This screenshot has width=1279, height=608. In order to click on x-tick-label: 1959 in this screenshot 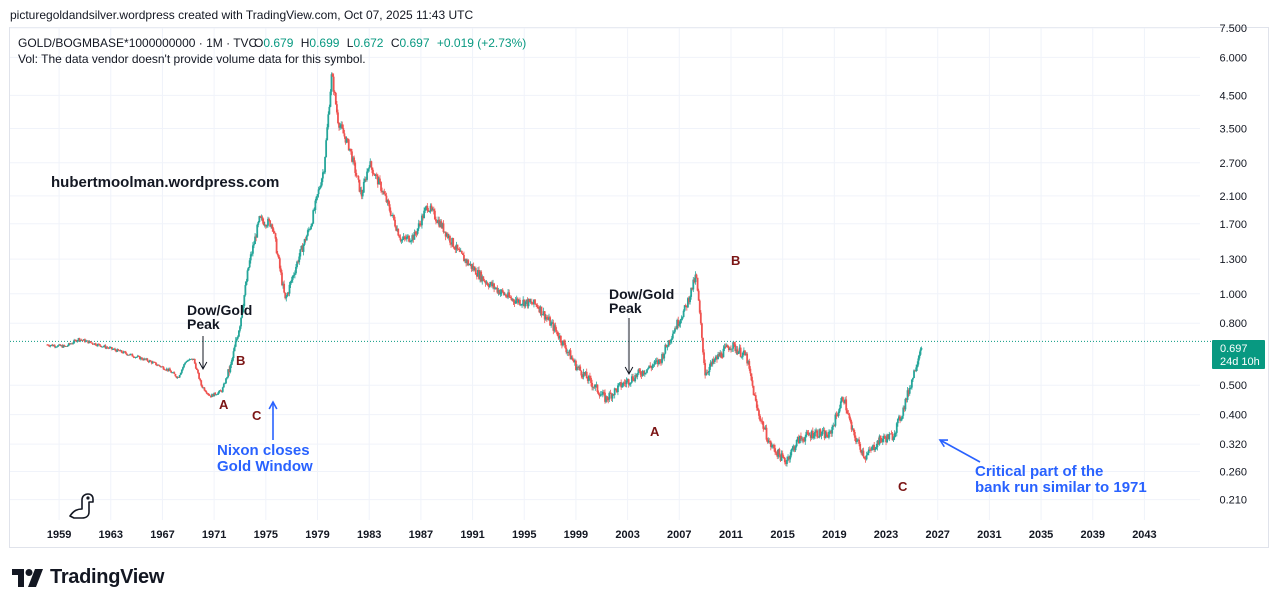, I will do `click(59, 535)`.